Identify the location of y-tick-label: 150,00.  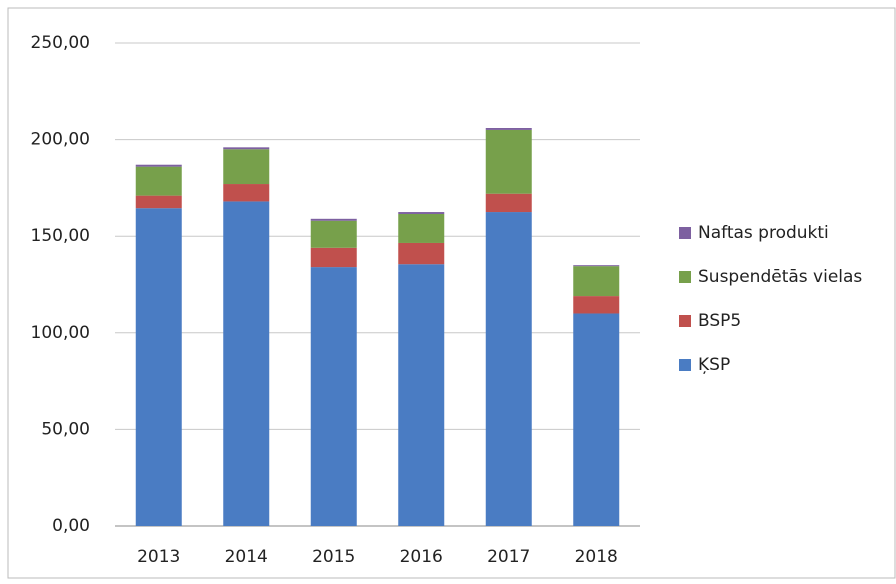
(60, 236).